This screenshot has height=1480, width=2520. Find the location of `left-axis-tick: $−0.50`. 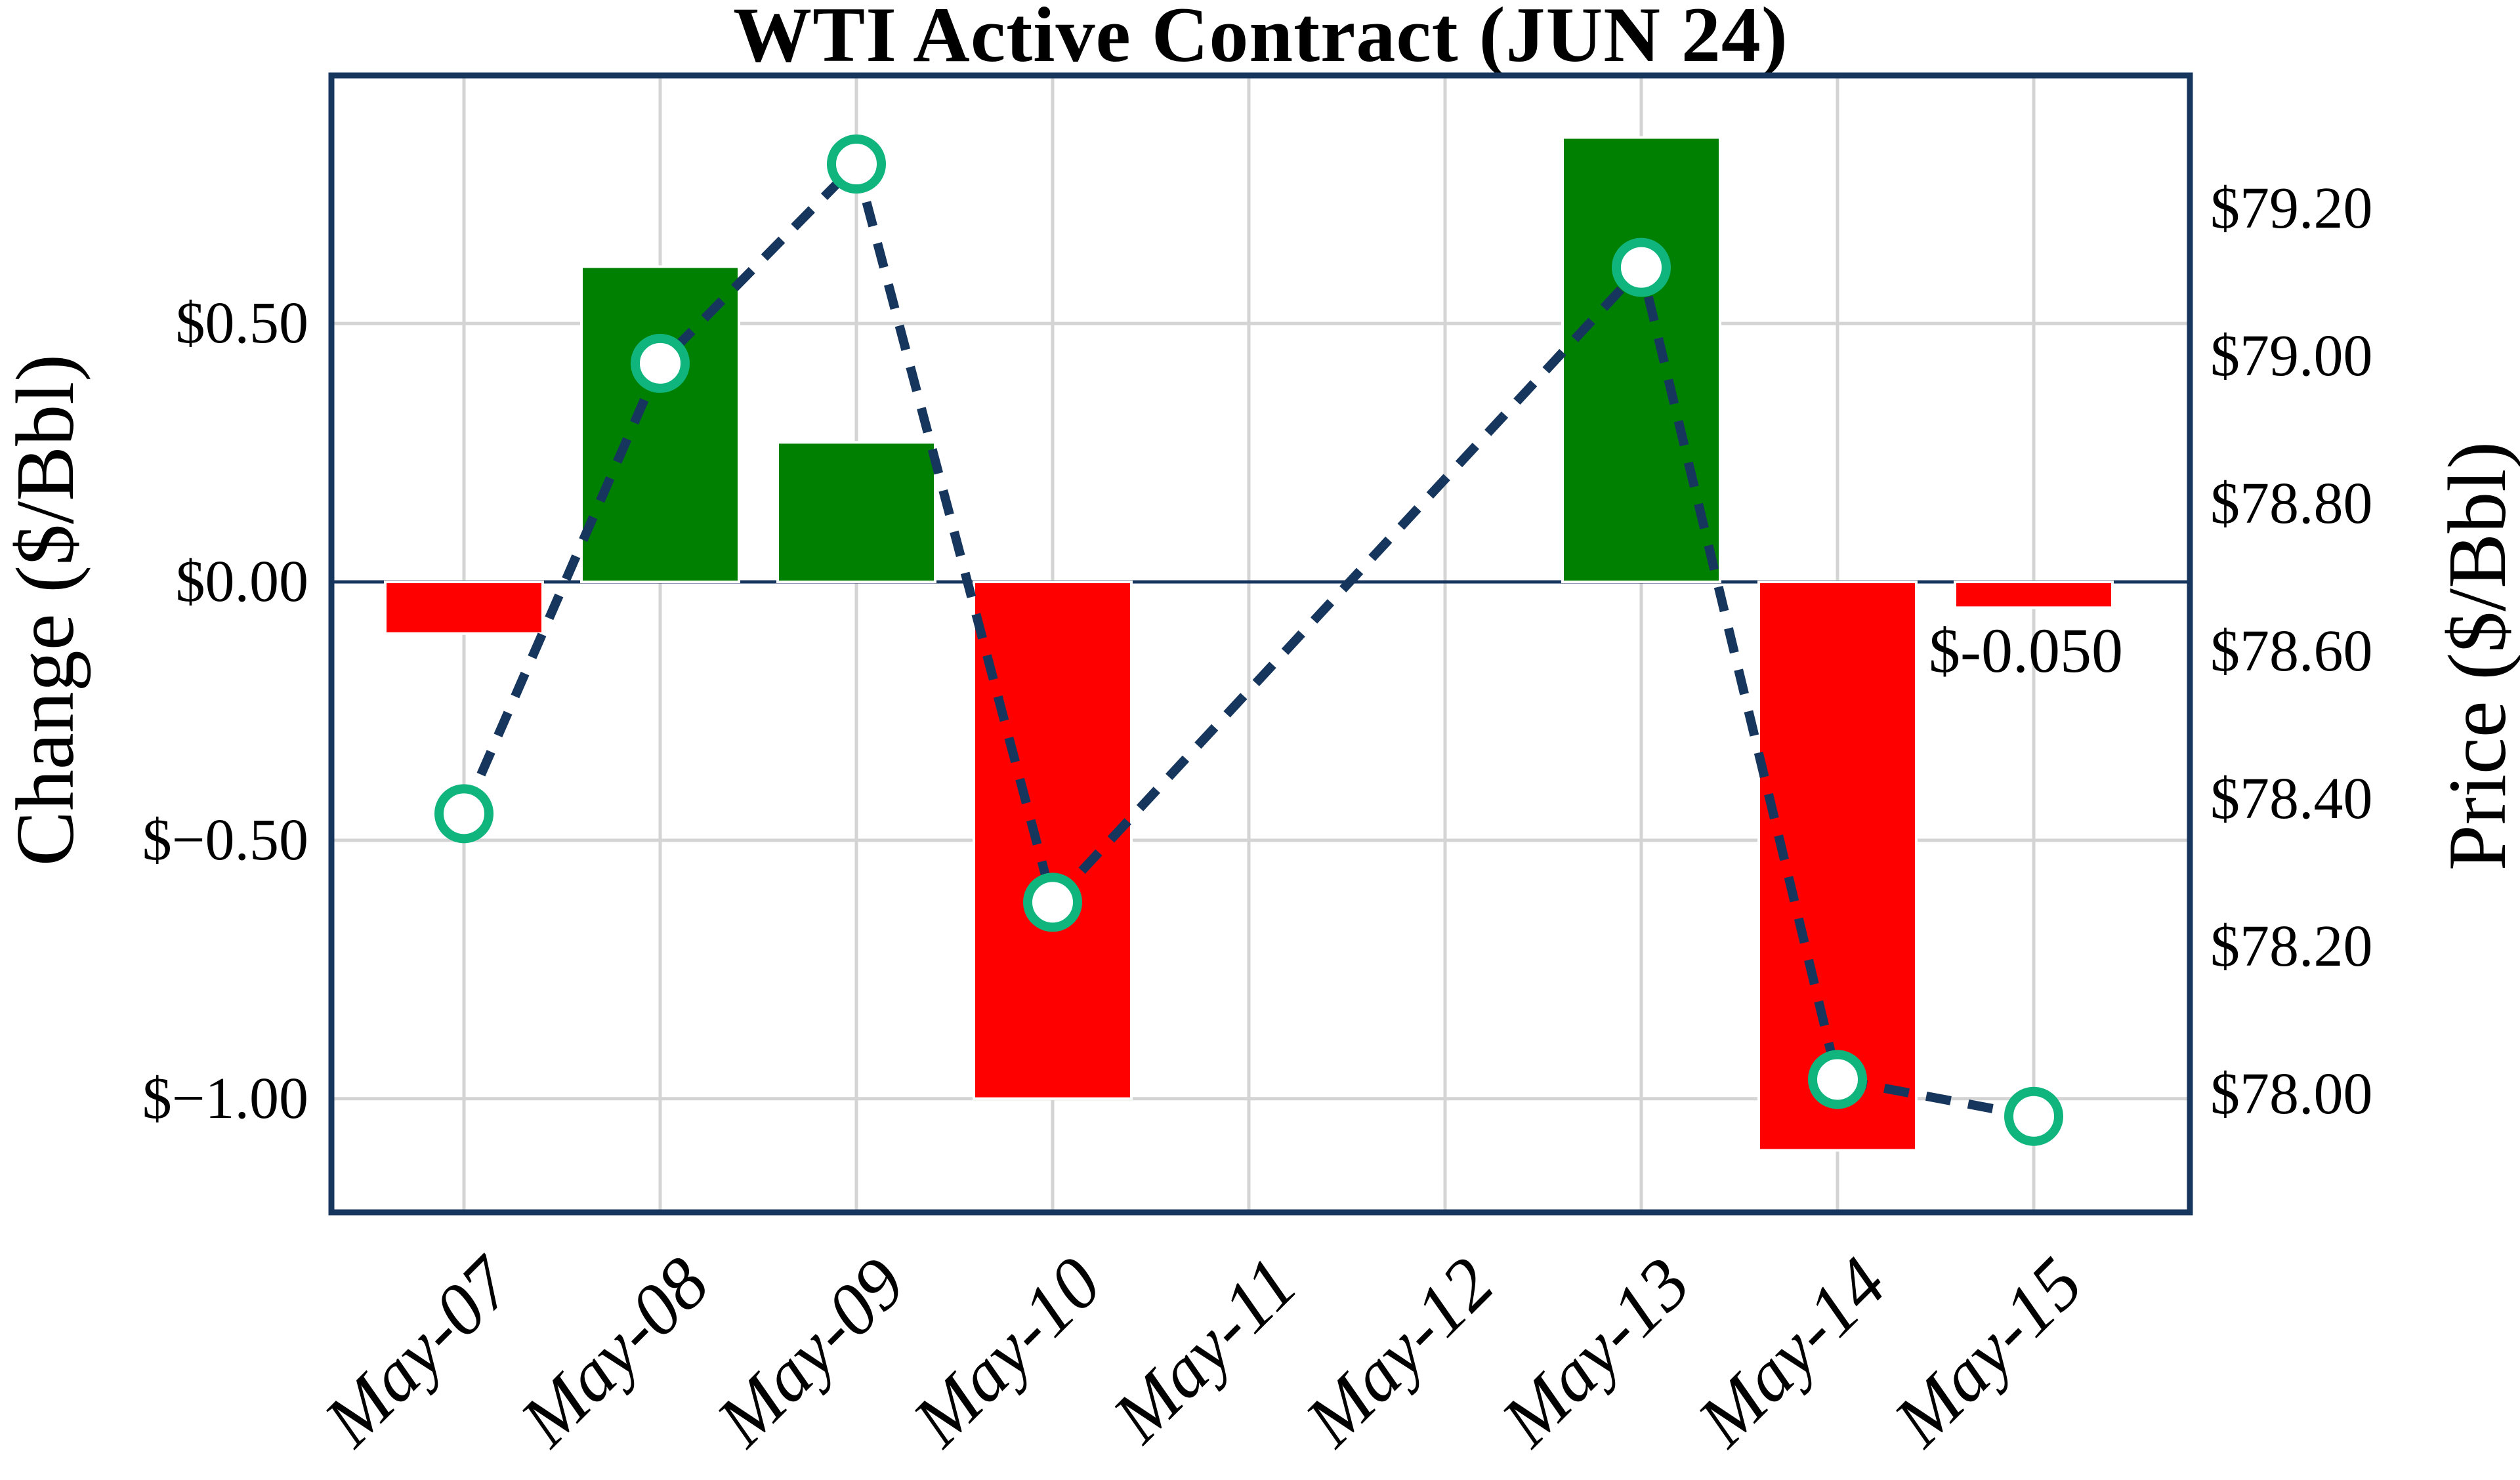

left-axis-tick: $−0.50 is located at coordinates (225, 840).